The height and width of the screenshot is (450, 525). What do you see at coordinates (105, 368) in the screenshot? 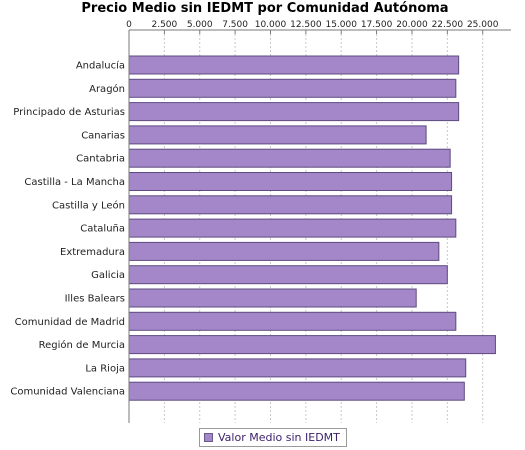
I see `category-label: La Rioja` at bounding box center [105, 368].